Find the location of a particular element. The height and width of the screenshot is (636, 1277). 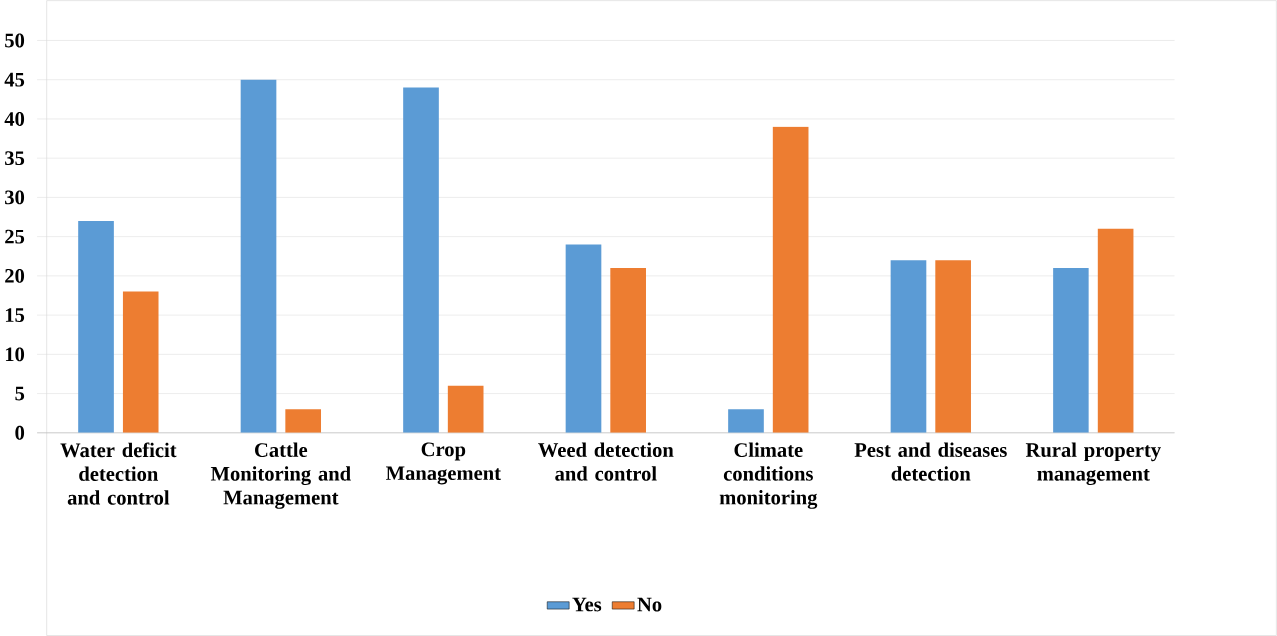

y-tick-label: 40 is located at coordinates (14, 118).